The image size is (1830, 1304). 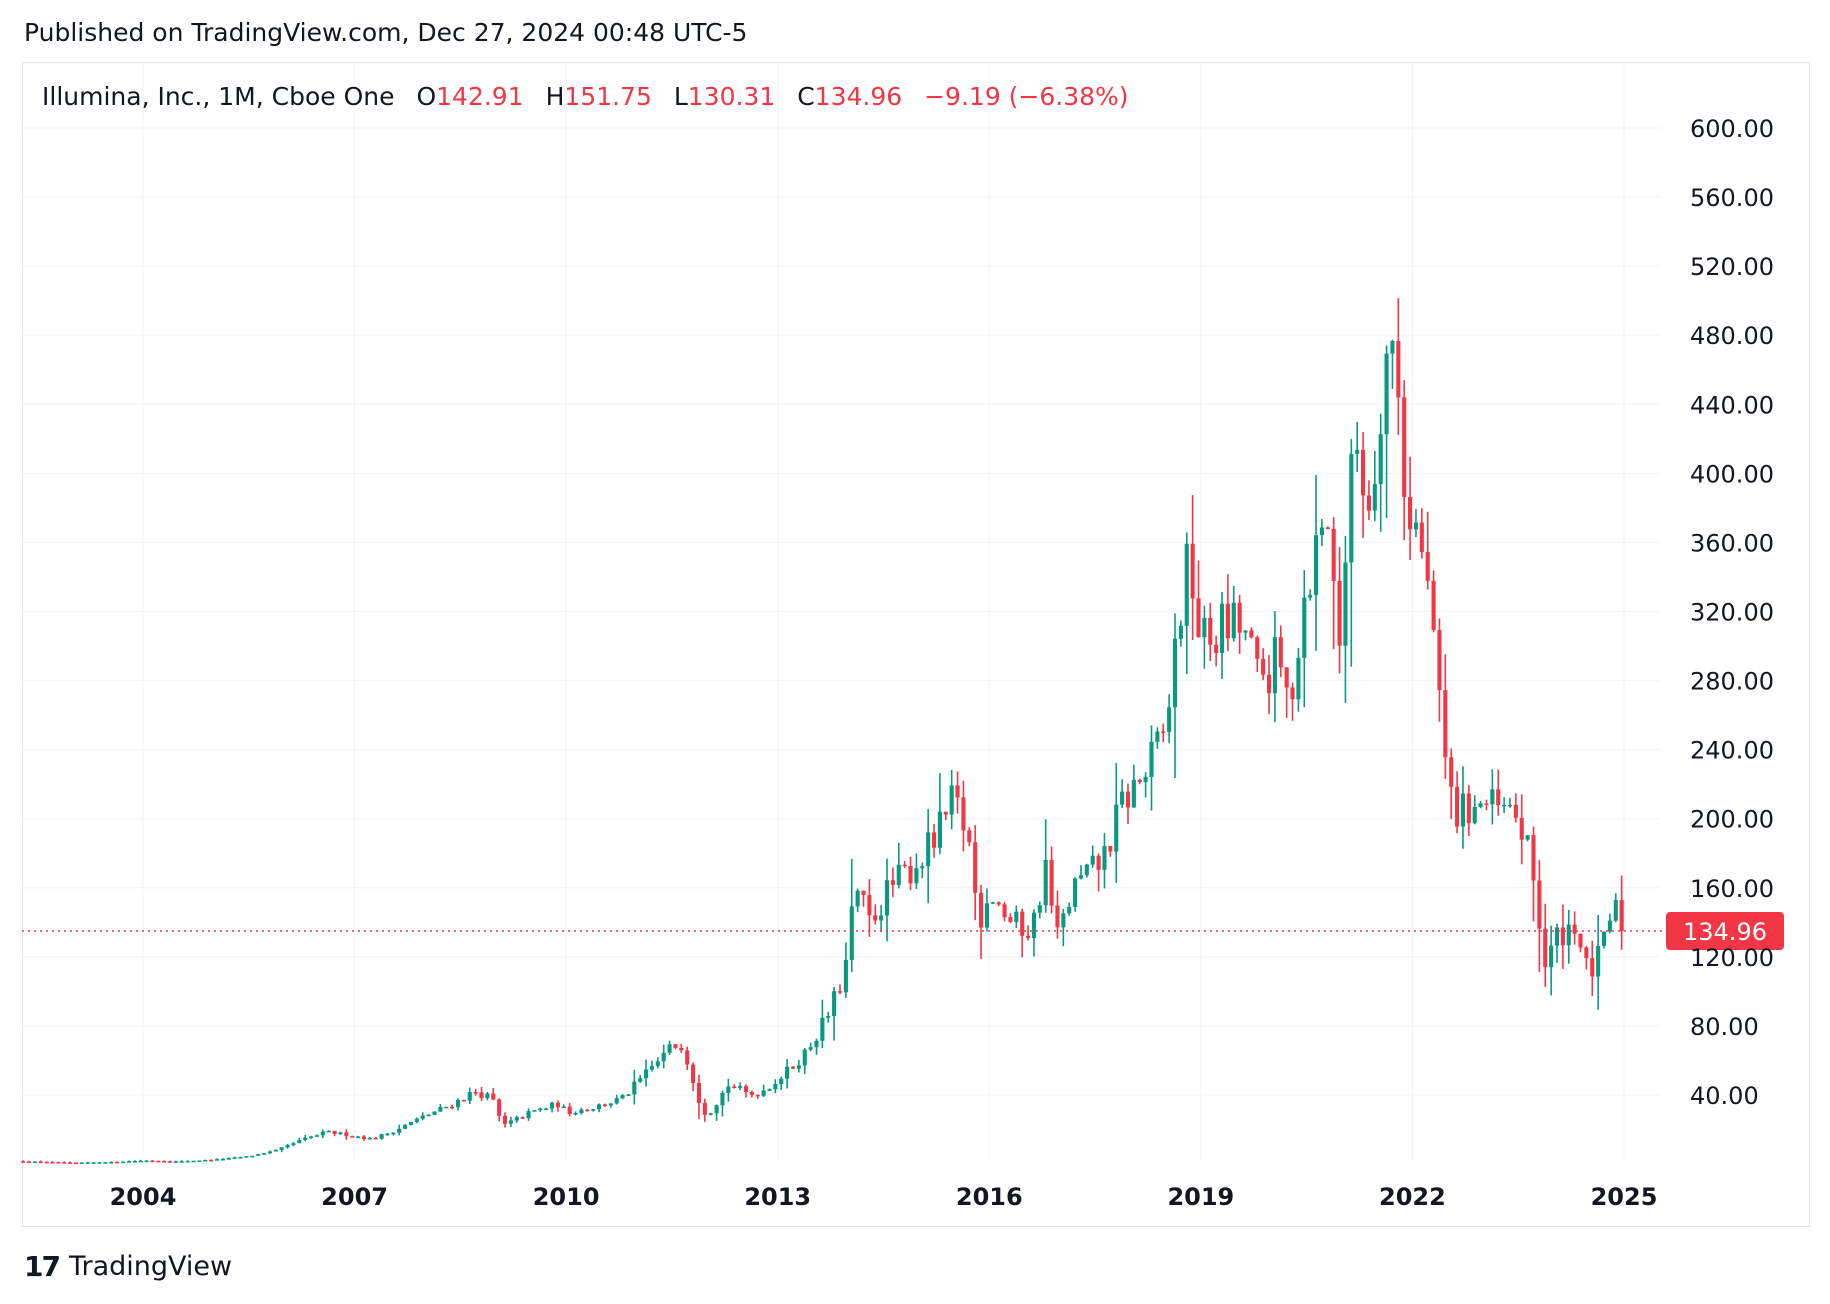 What do you see at coordinates (566, 1197) in the screenshot?
I see `x-tick-label: 2010` at bounding box center [566, 1197].